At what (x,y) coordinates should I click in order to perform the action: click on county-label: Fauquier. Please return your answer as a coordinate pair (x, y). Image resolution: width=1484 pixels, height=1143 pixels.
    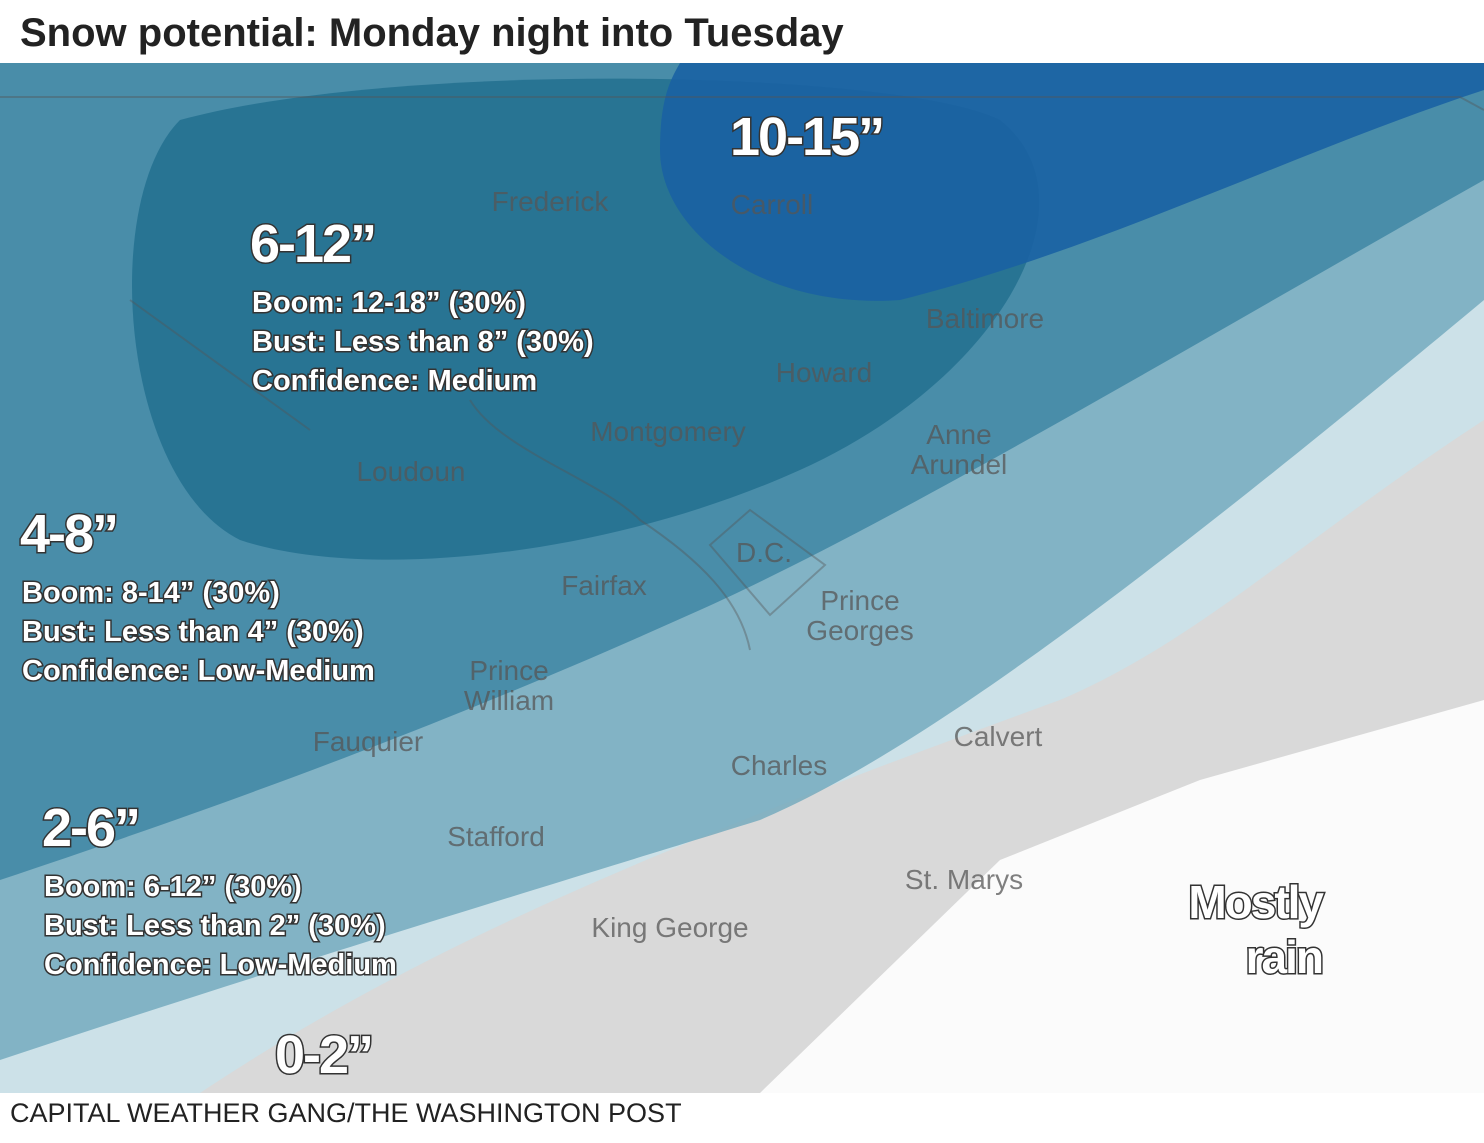
    Looking at the image, I should click on (368, 741).